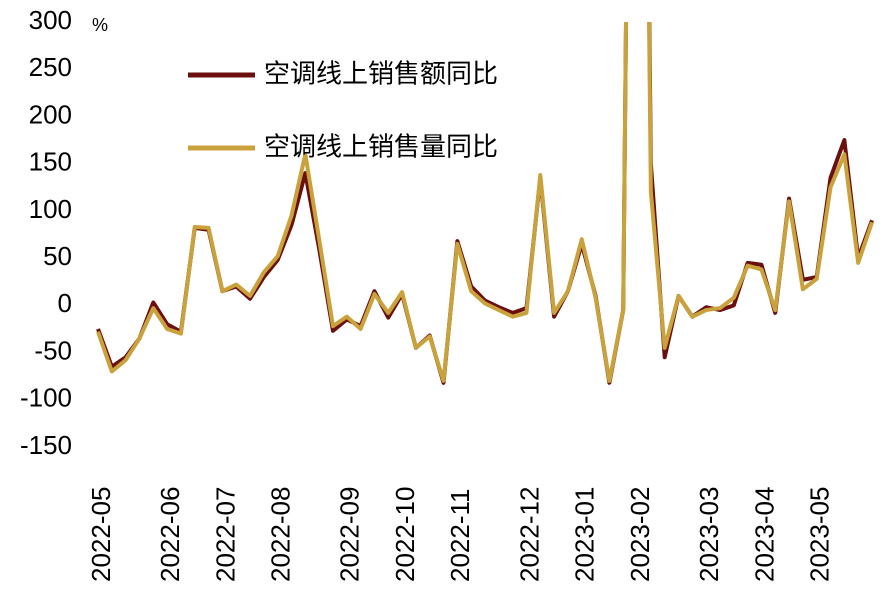 The image size is (891, 593). Describe the element at coordinates (529, 534) in the screenshot. I see `x-tick-label: 2022-12` at that location.